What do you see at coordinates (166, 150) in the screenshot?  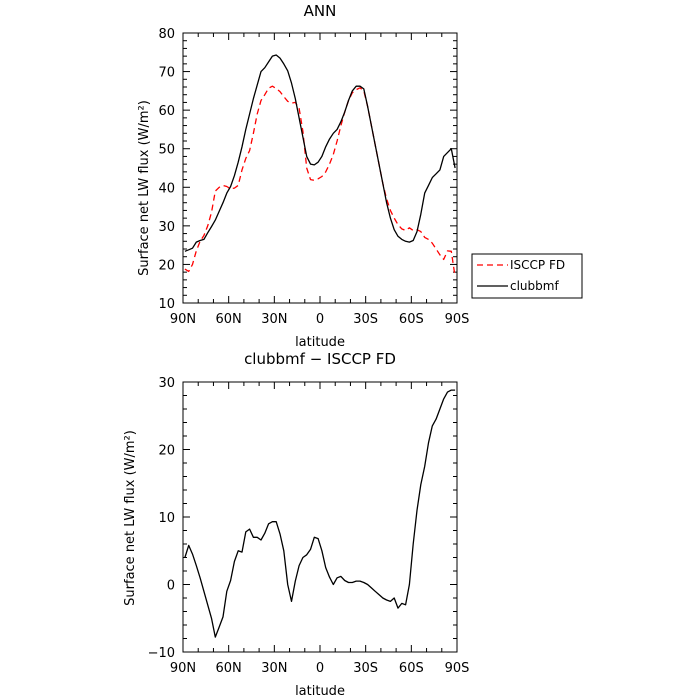 I see `y-tick-label: 50` at bounding box center [166, 150].